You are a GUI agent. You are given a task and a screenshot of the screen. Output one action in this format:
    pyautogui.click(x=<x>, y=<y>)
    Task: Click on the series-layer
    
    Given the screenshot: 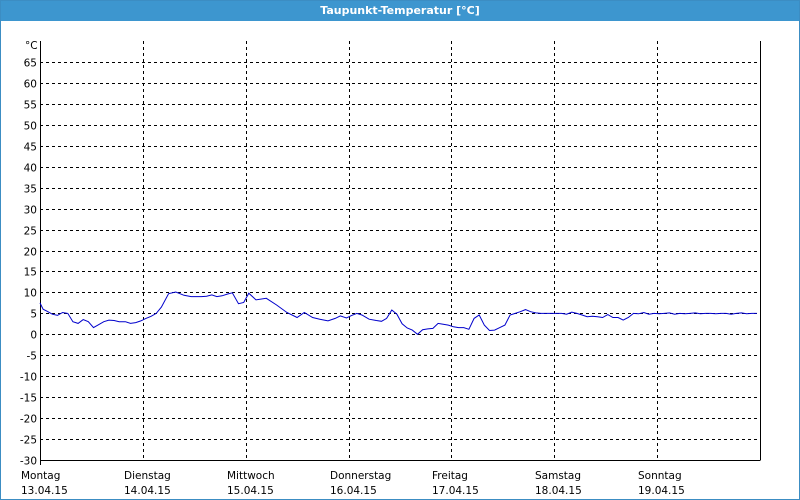 What is the action you would take?
    pyautogui.click(x=398, y=313)
    